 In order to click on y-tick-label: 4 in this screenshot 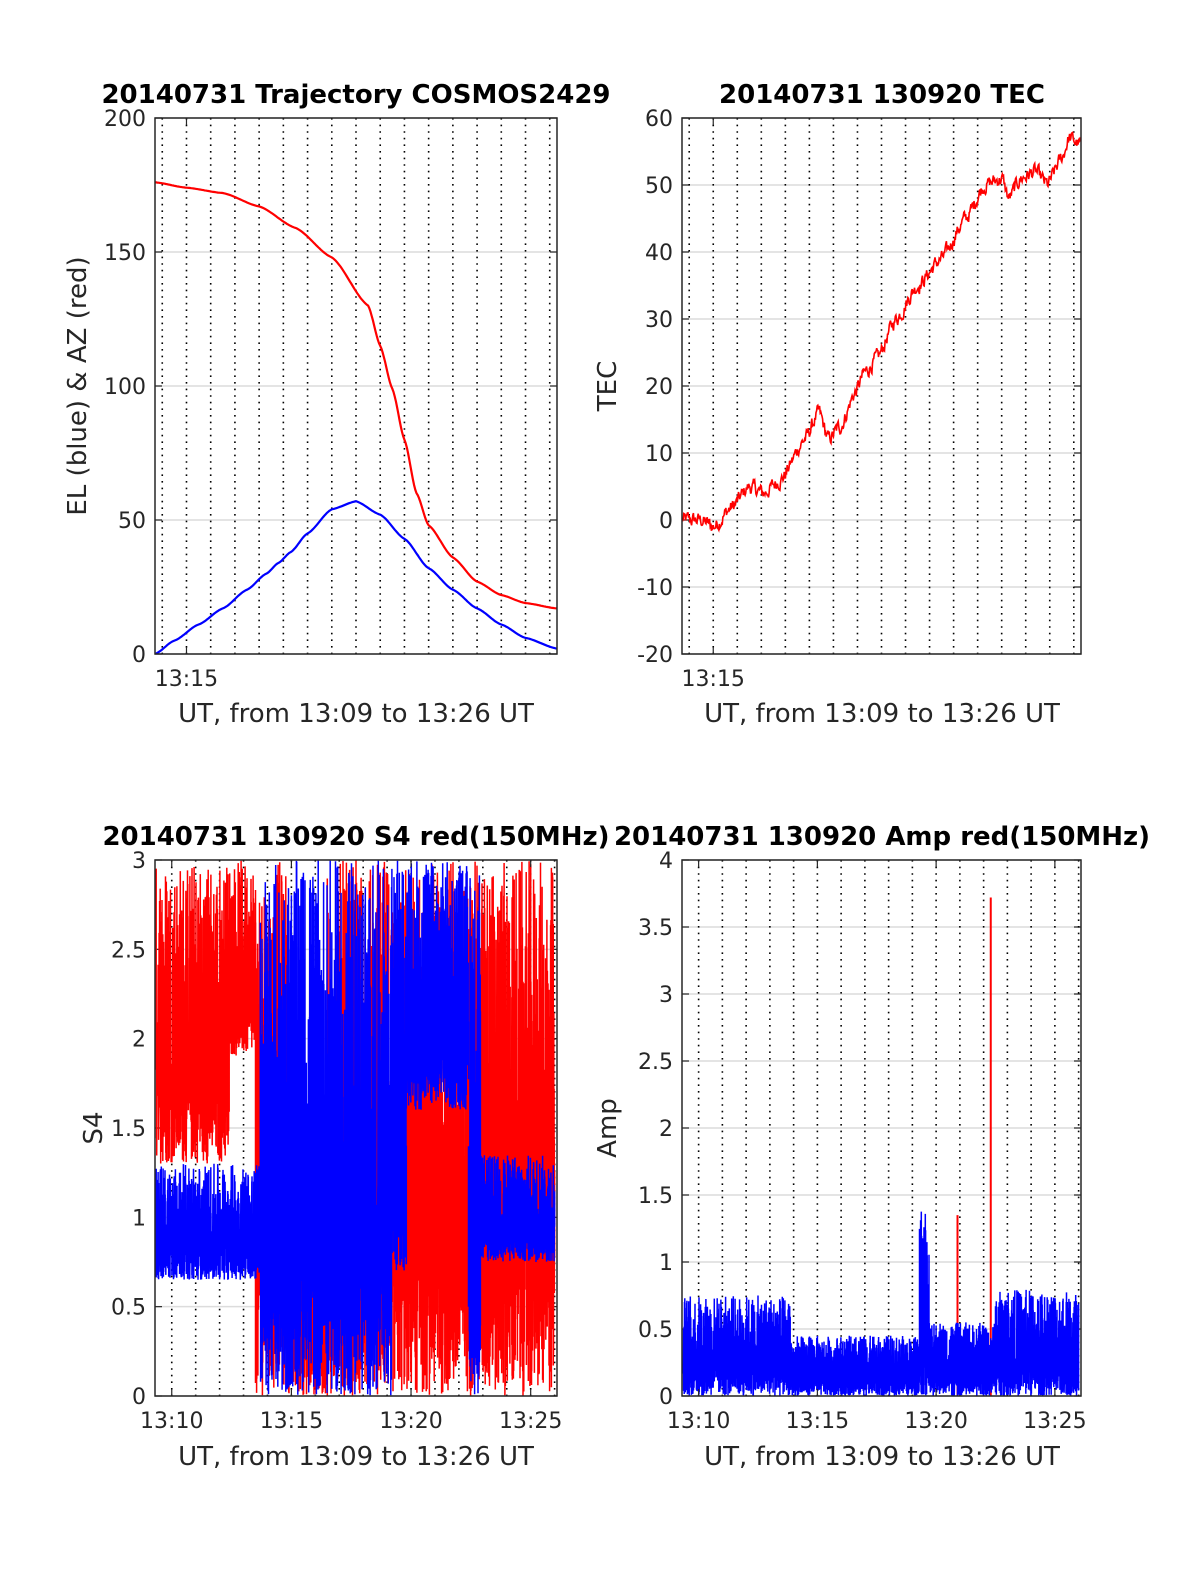, I will do `click(666, 861)`.